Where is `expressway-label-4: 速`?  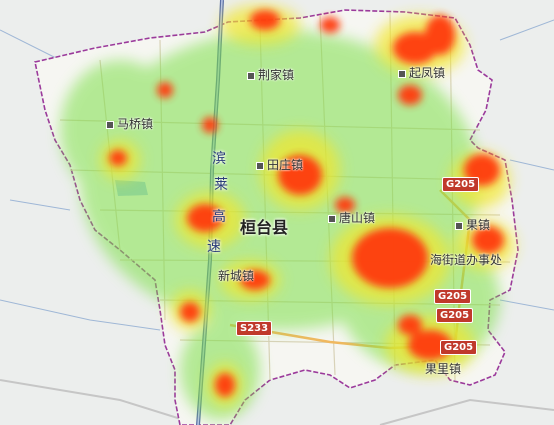 expressway-label-4: 速 is located at coordinates (214, 247).